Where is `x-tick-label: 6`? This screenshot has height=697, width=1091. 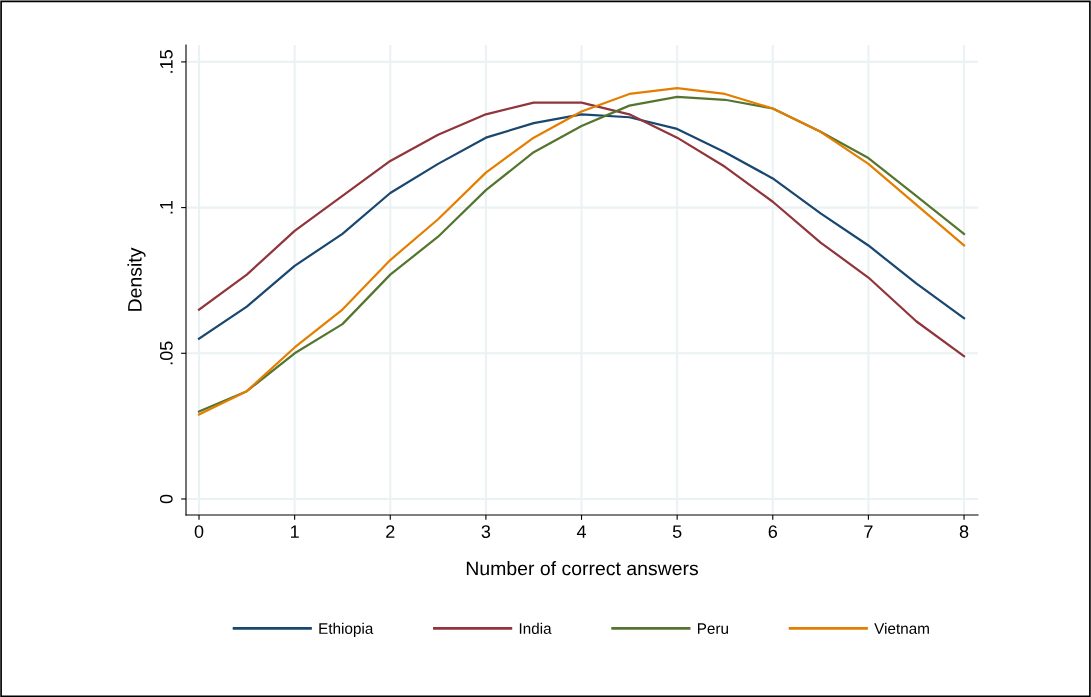 x-tick-label: 6 is located at coordinates (773, 531).